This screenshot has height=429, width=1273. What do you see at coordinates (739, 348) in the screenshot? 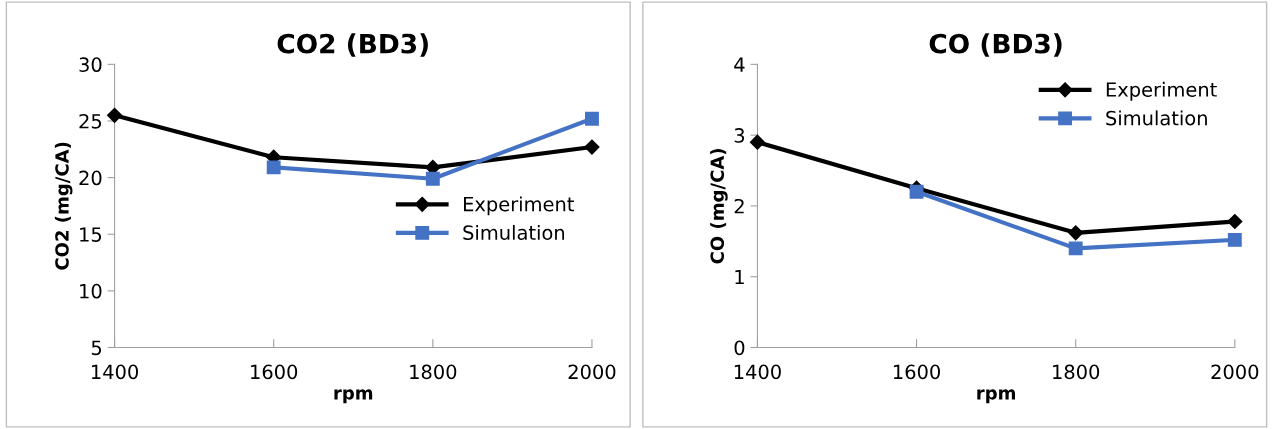
I see `y-tick-label: 0` at bounding box center [739, 348].